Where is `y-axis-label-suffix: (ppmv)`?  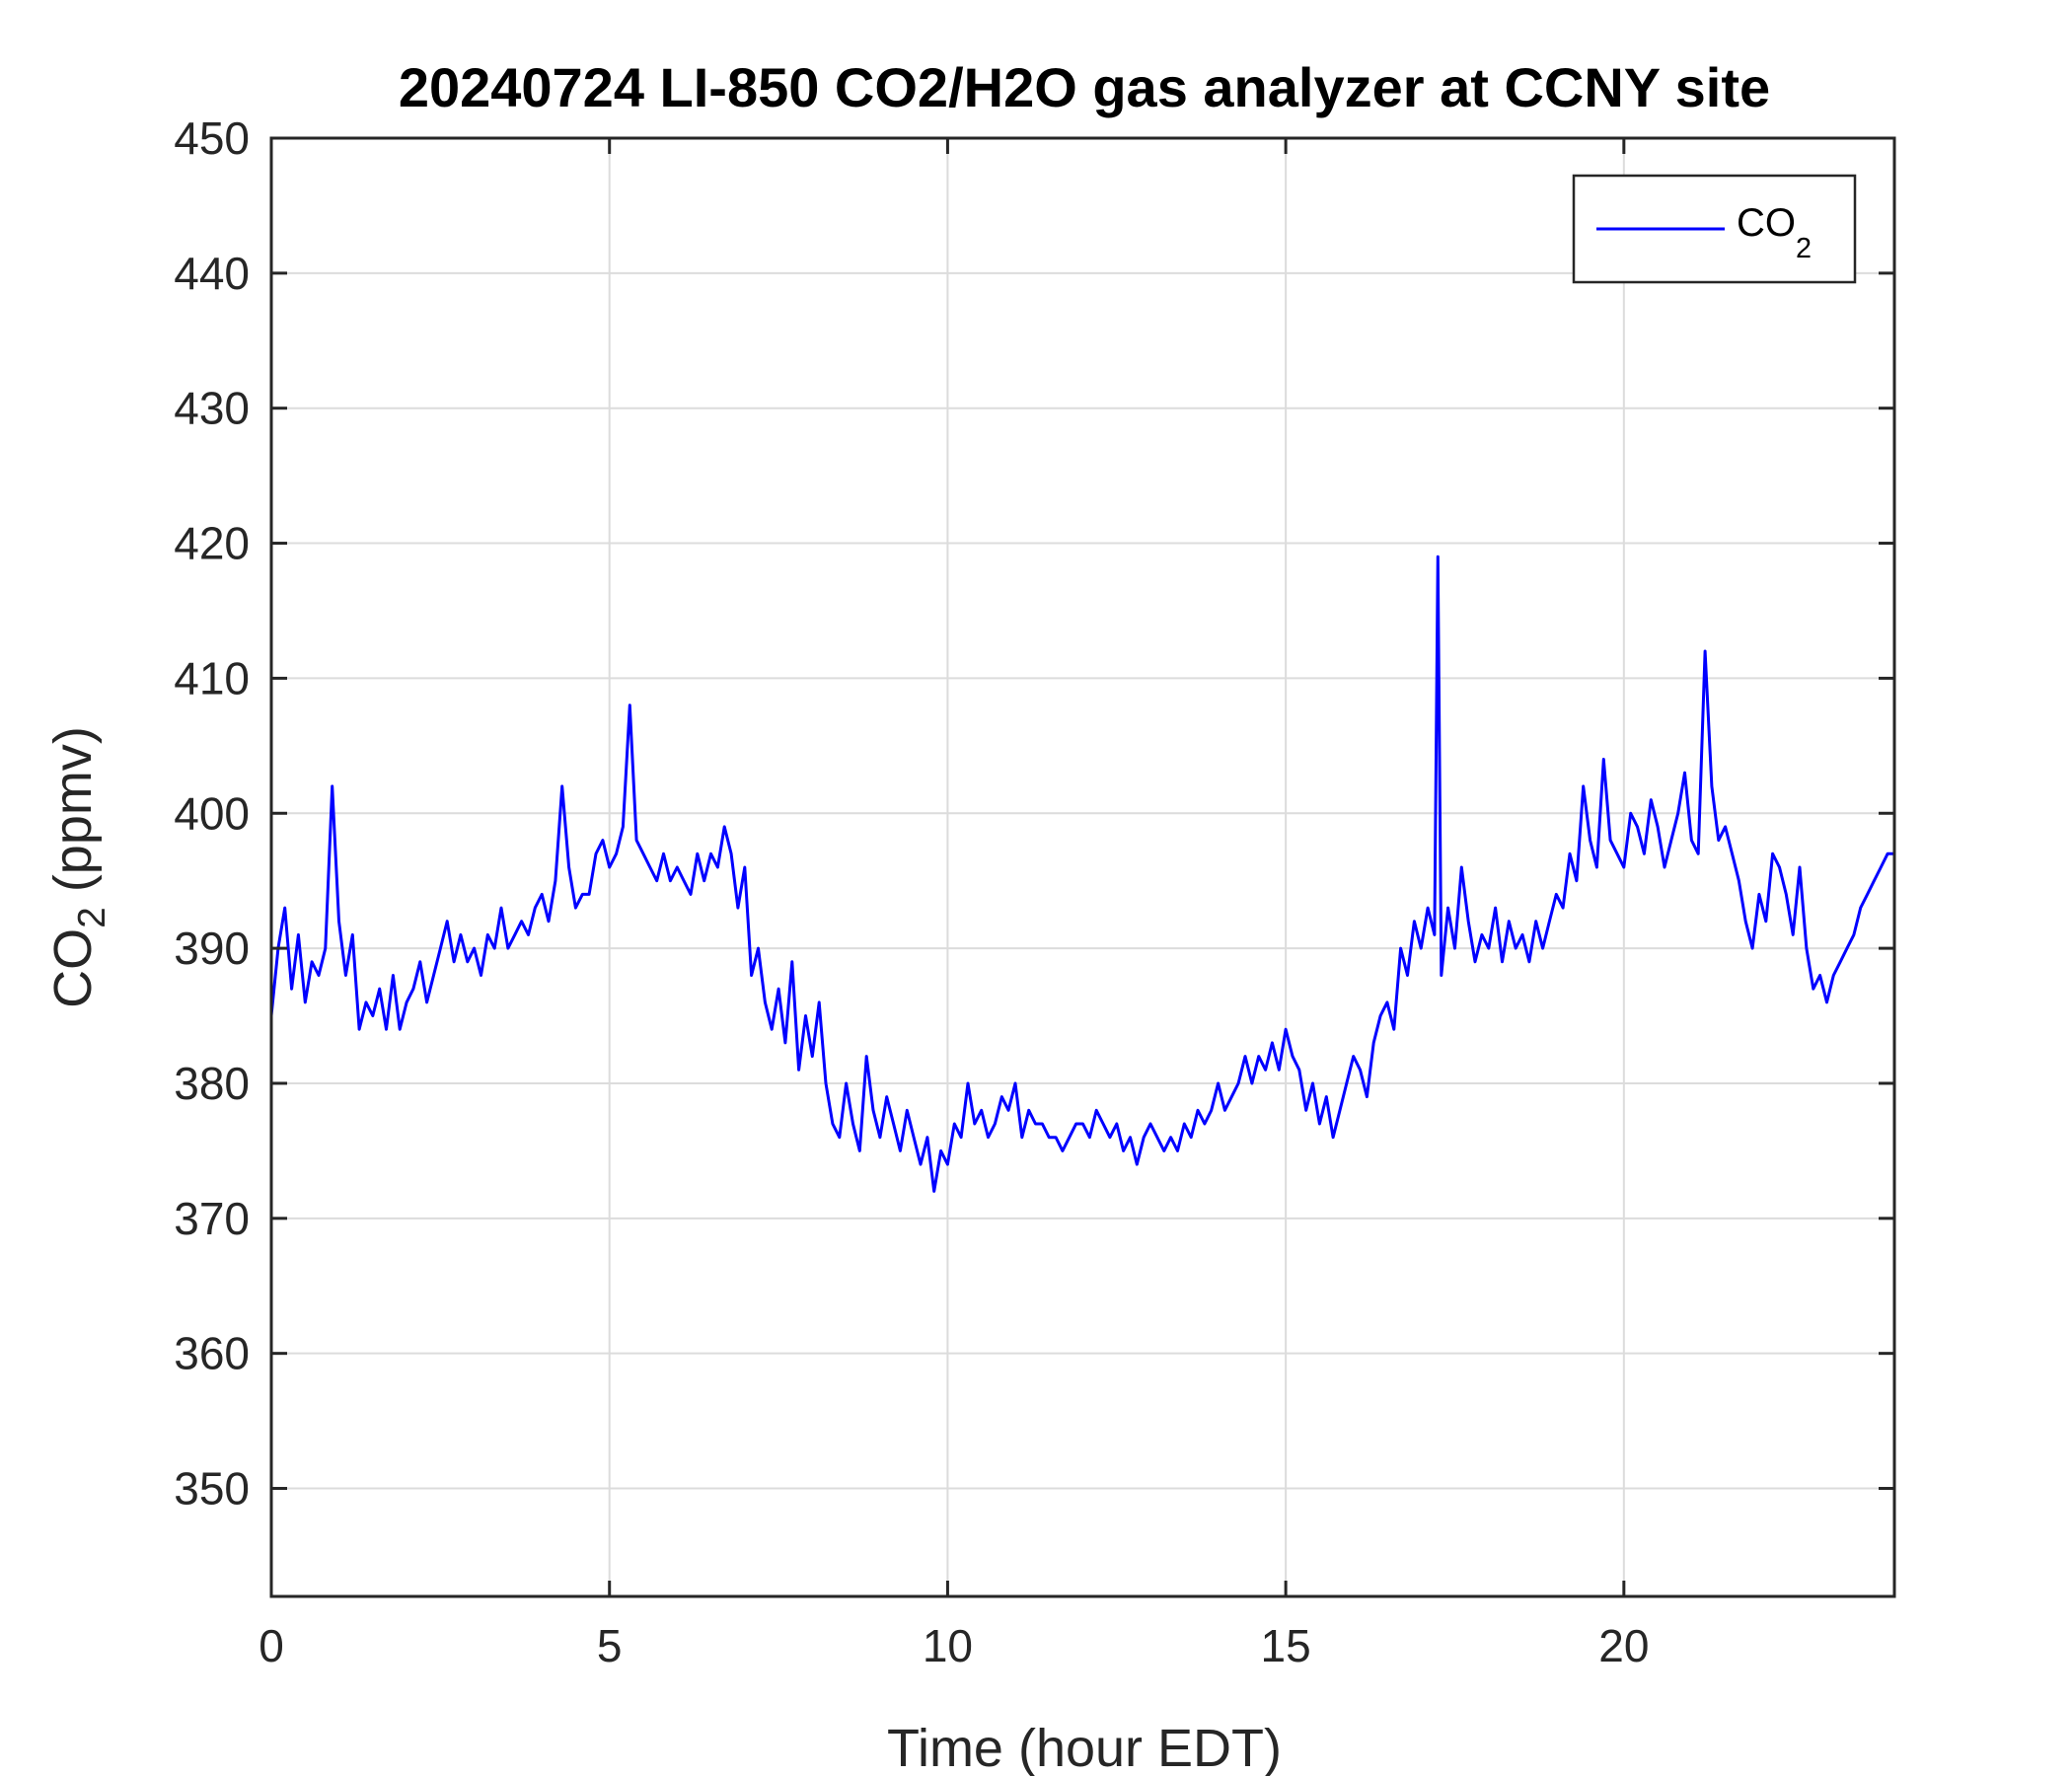 y-axis-label-suffix: (ppmv) is located at coordinates (73, 817).